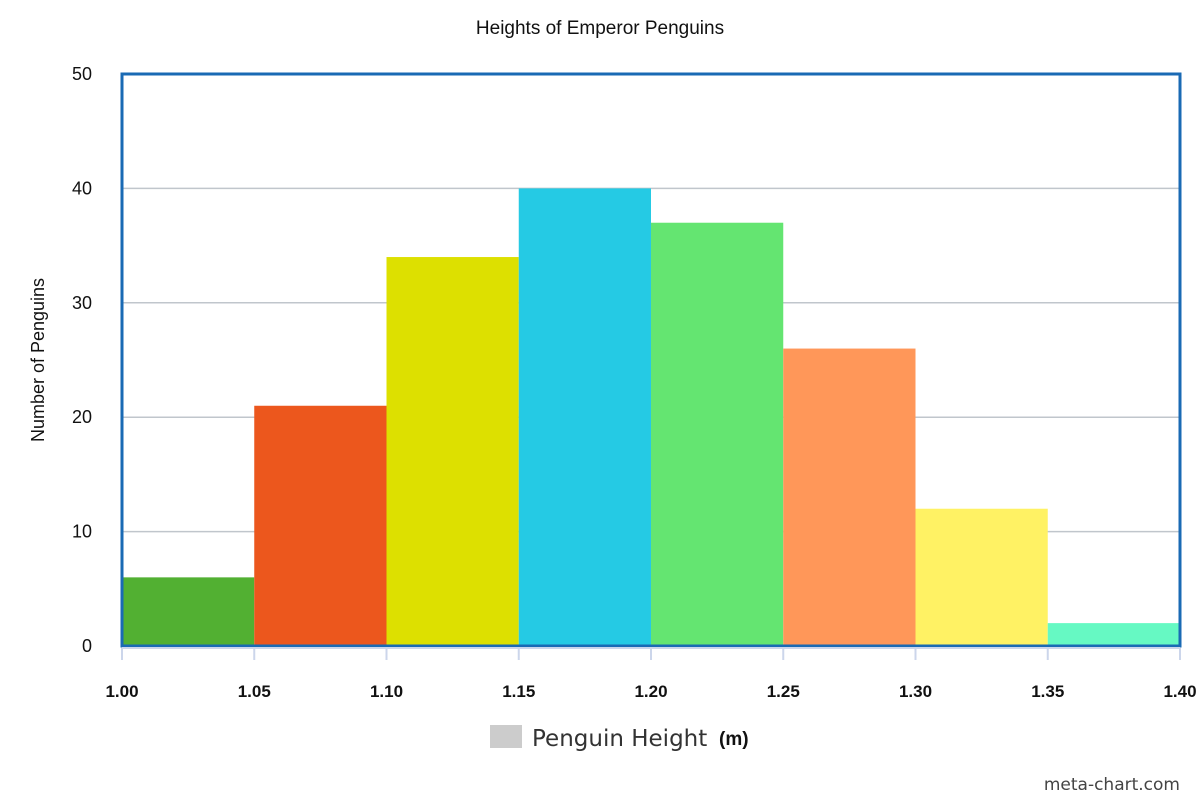  Describe the element at coordinates (651, 674) in the screenshot. I see `x-axis-ticks: 1.00 1.05 1.10 1.15 1.20 1.25 1.30 1.35 1.40` at that location.